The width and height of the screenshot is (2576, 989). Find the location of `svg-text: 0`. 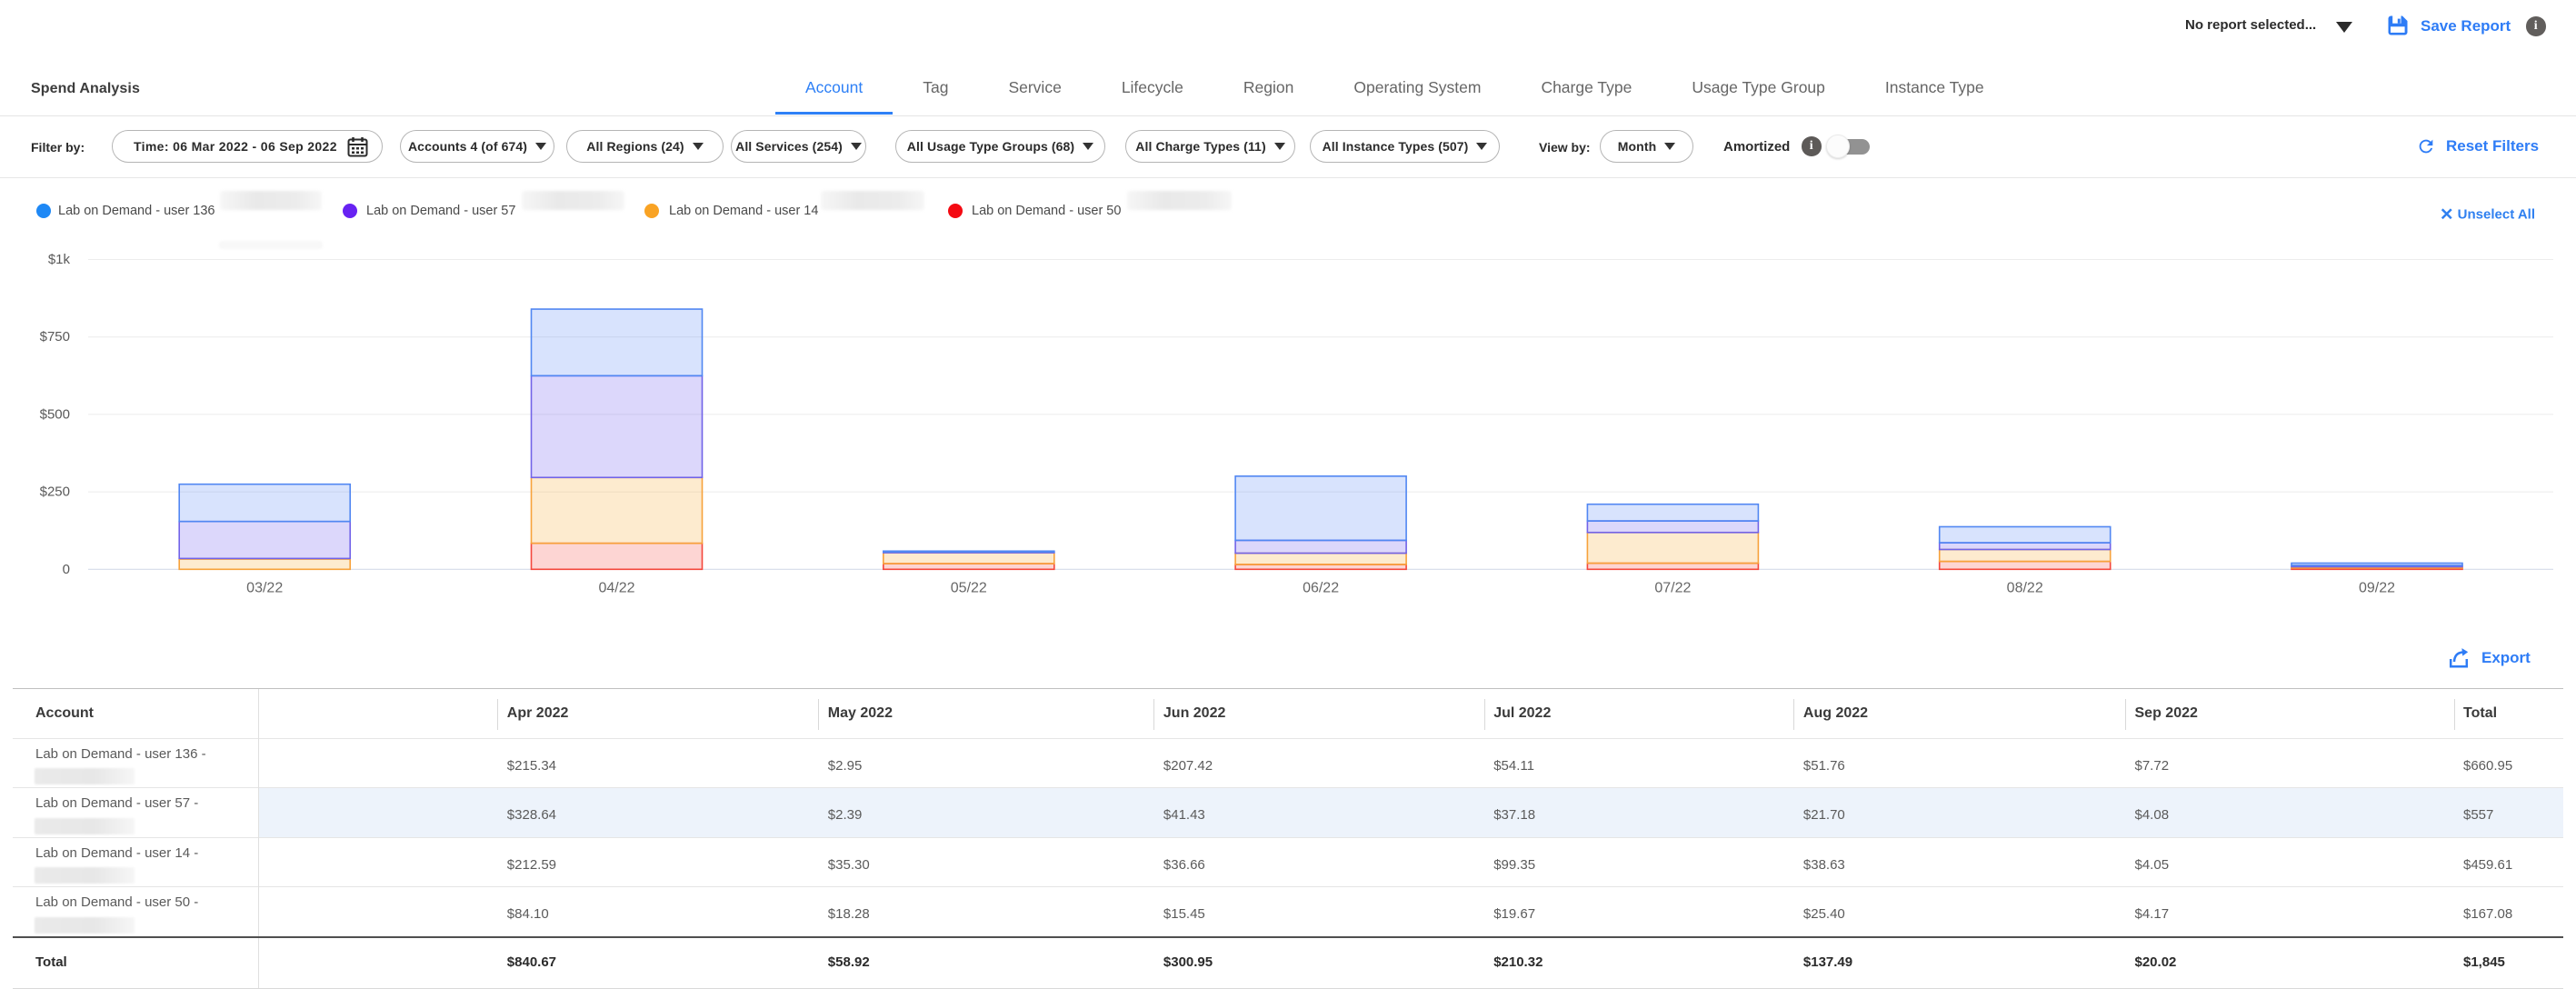

svg-text: 0 is located at coordinates (66, 569).